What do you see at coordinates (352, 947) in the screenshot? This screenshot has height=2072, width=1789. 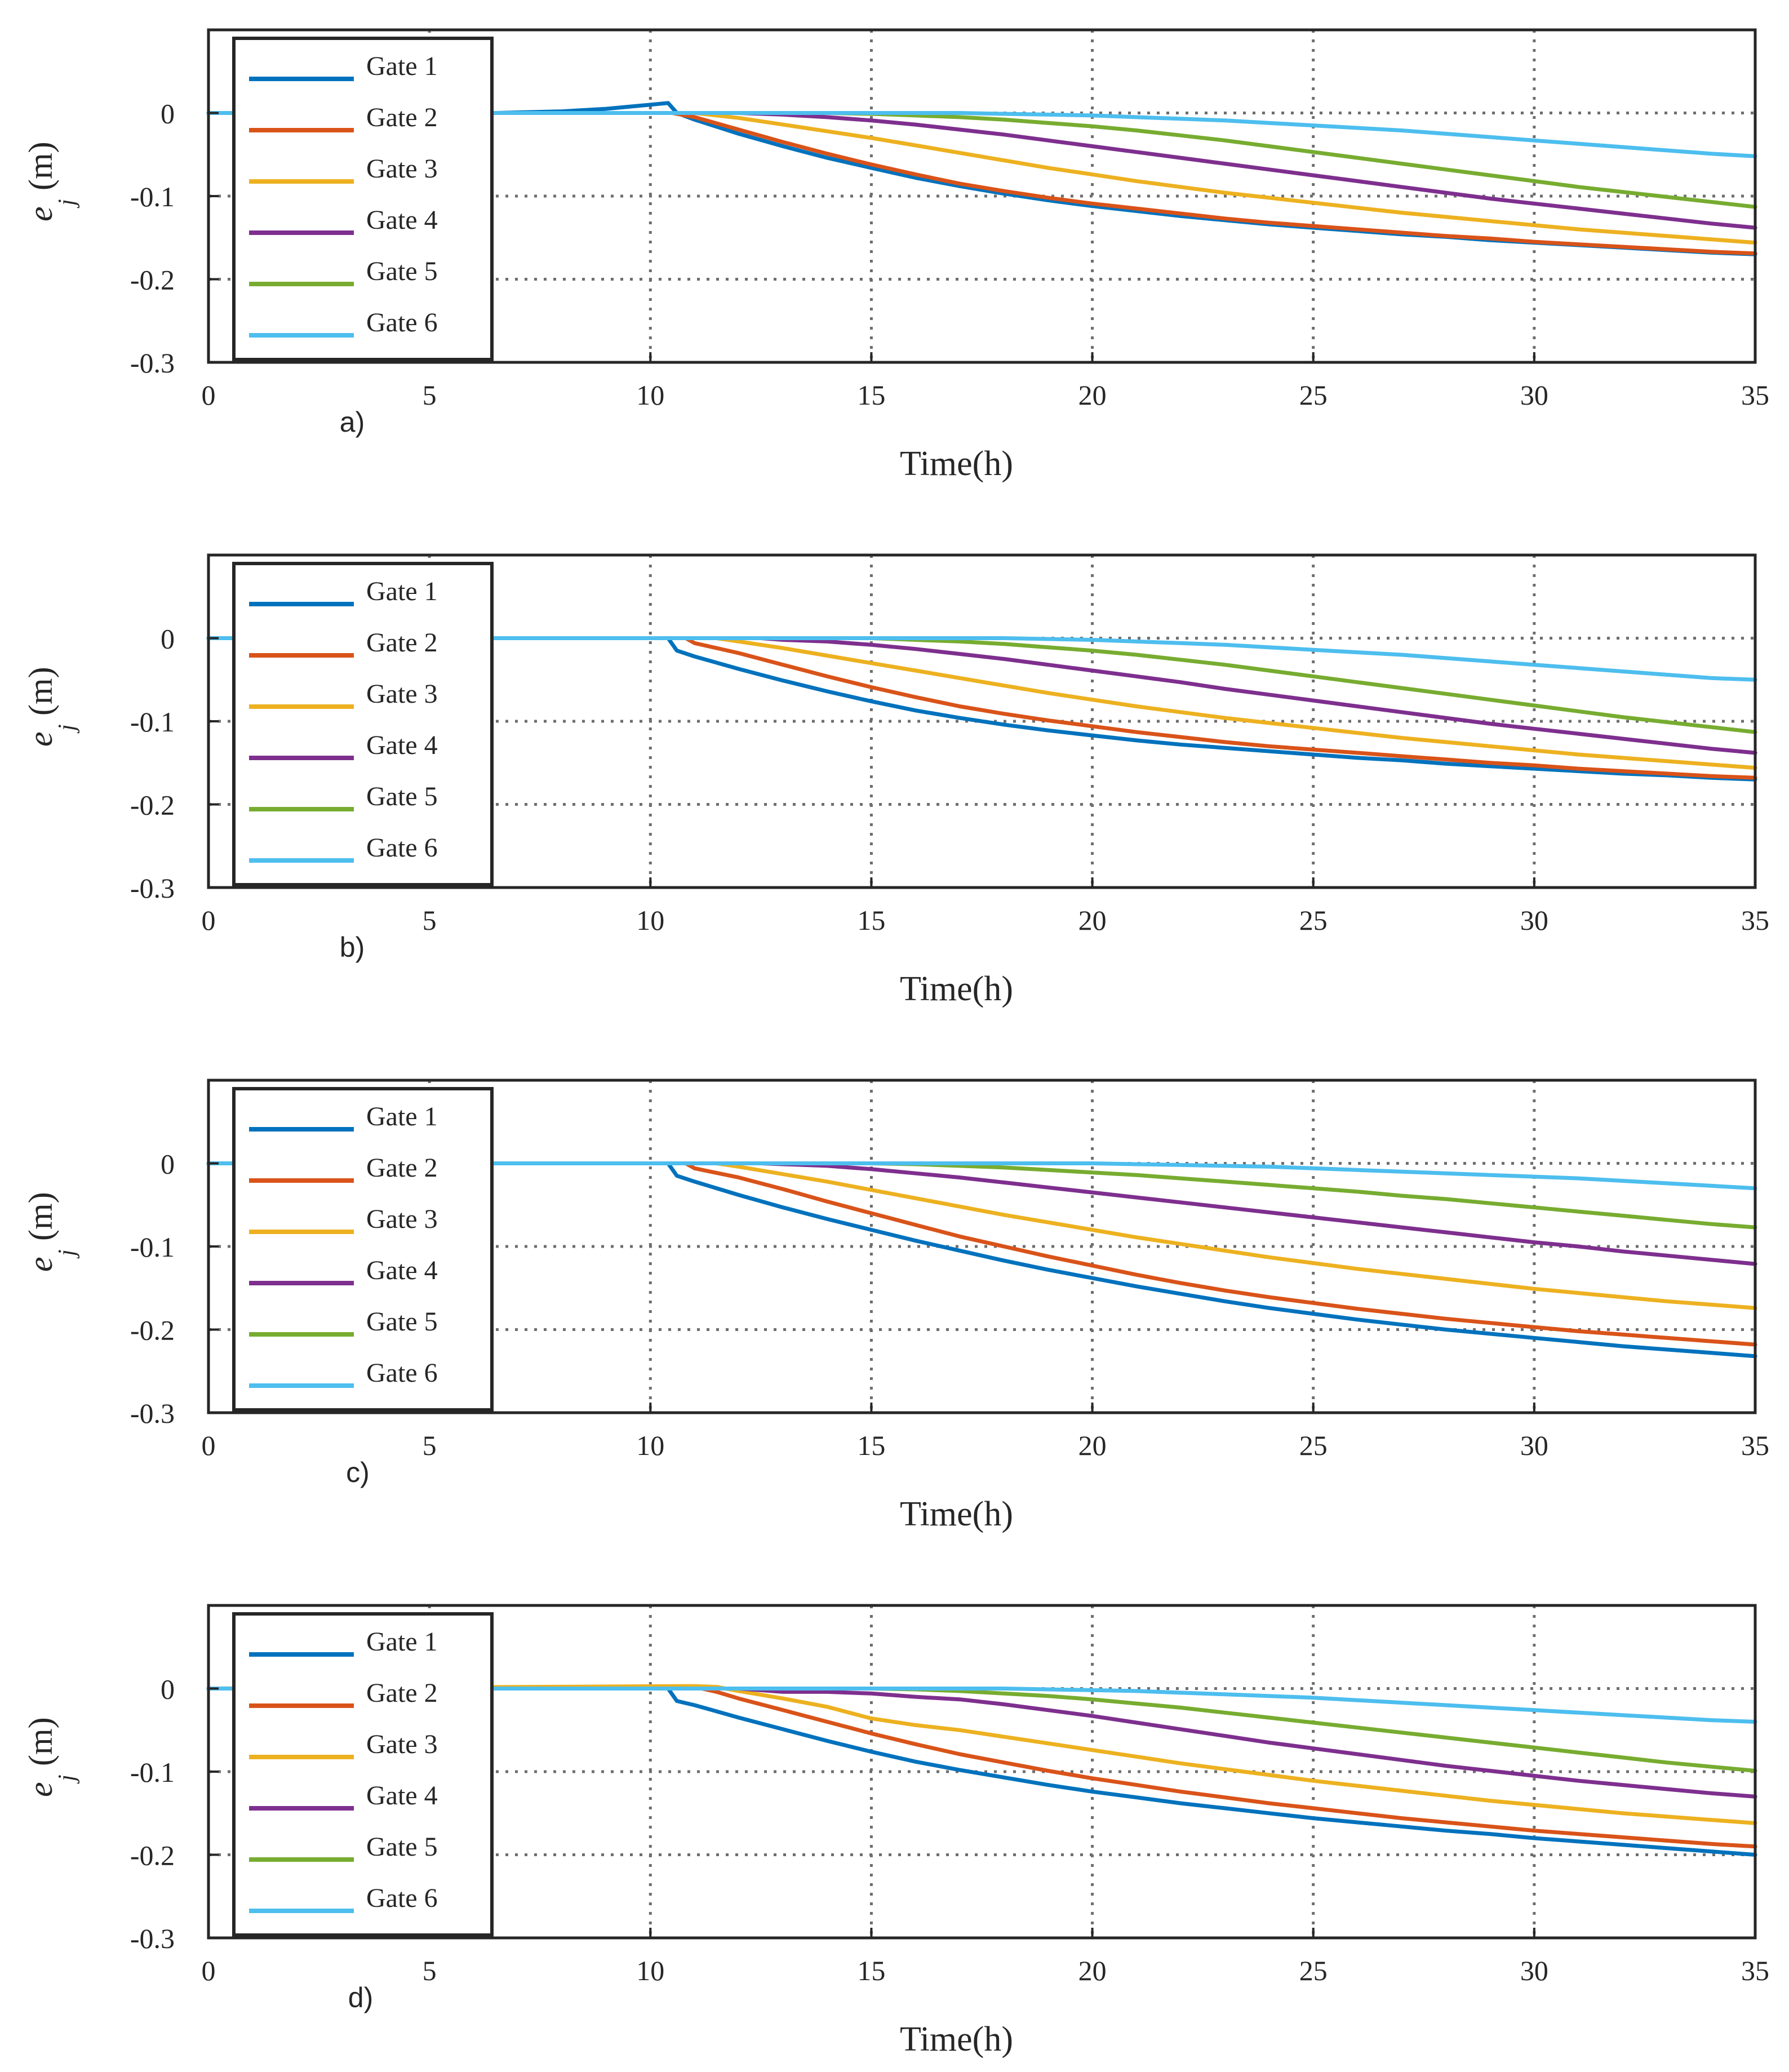 I see `panel-label: b)` at bounding box center [352, 947].